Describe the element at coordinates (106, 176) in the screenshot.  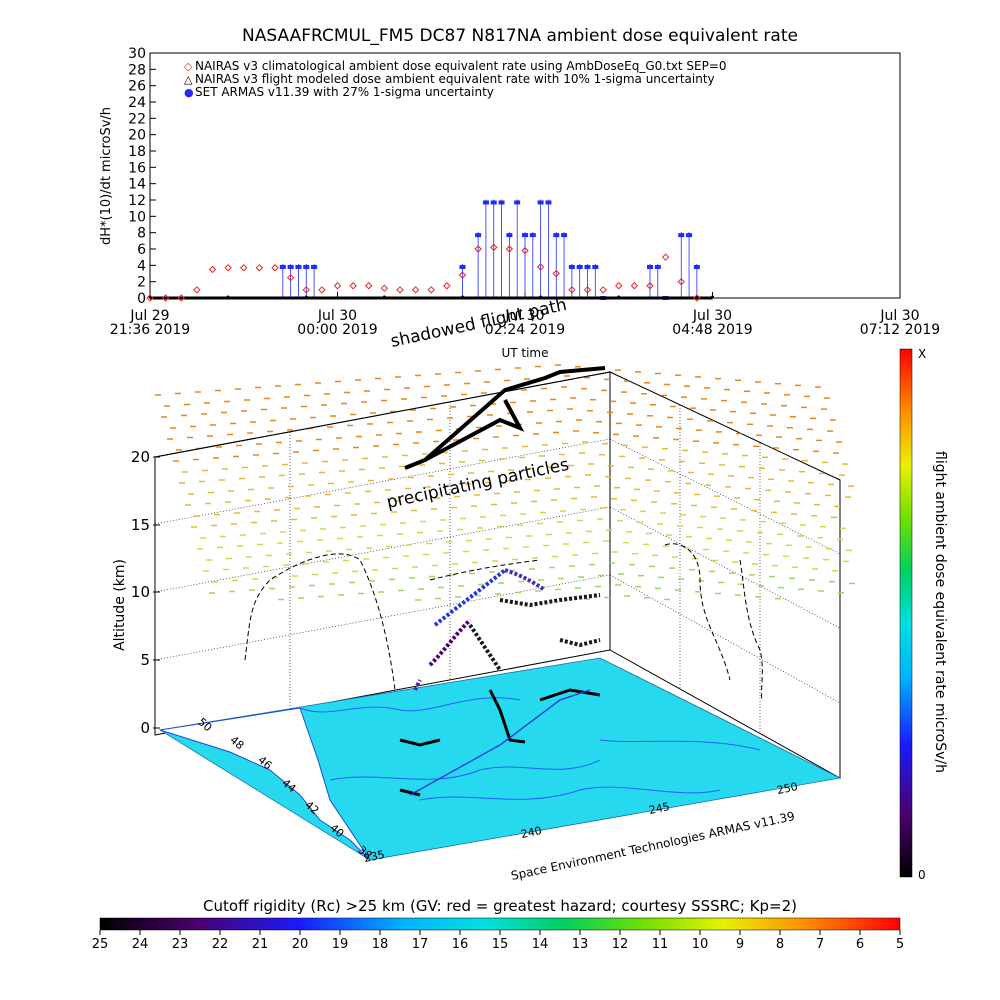
I see `y-axis-label: dH*(10)/dt microSv/h` at that location.